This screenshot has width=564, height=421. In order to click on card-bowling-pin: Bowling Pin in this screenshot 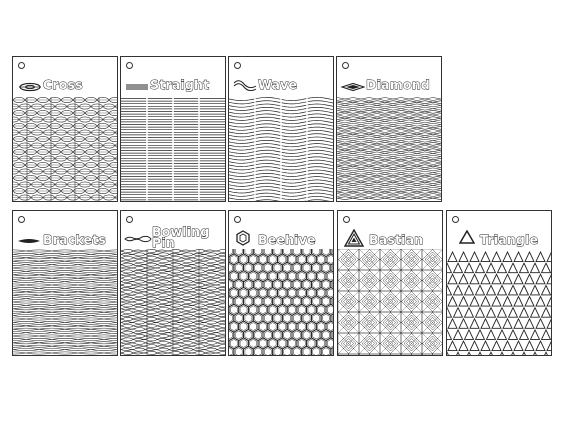, I will do `click(173, 283)`.